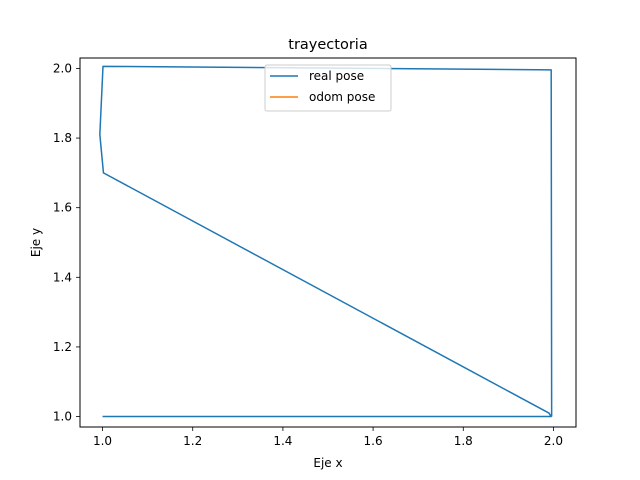  What do you see at coordinates (192, 441) in the screenshot?
I see `x-tick-label: 1.2` at bounding box center [192, 441].